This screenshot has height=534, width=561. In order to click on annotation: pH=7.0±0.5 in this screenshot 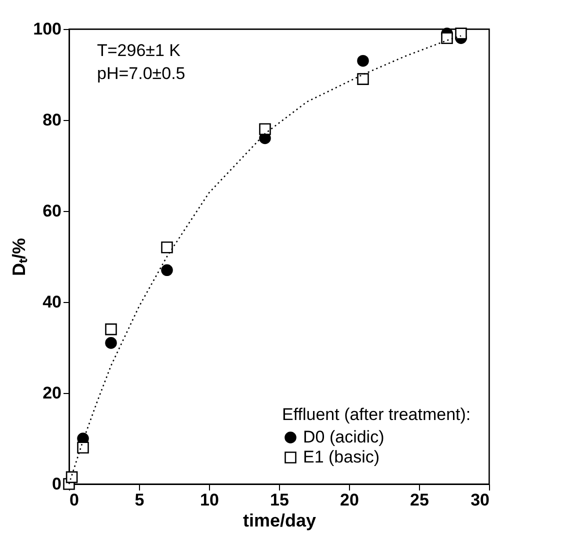, I will do `click(141, 73)`.